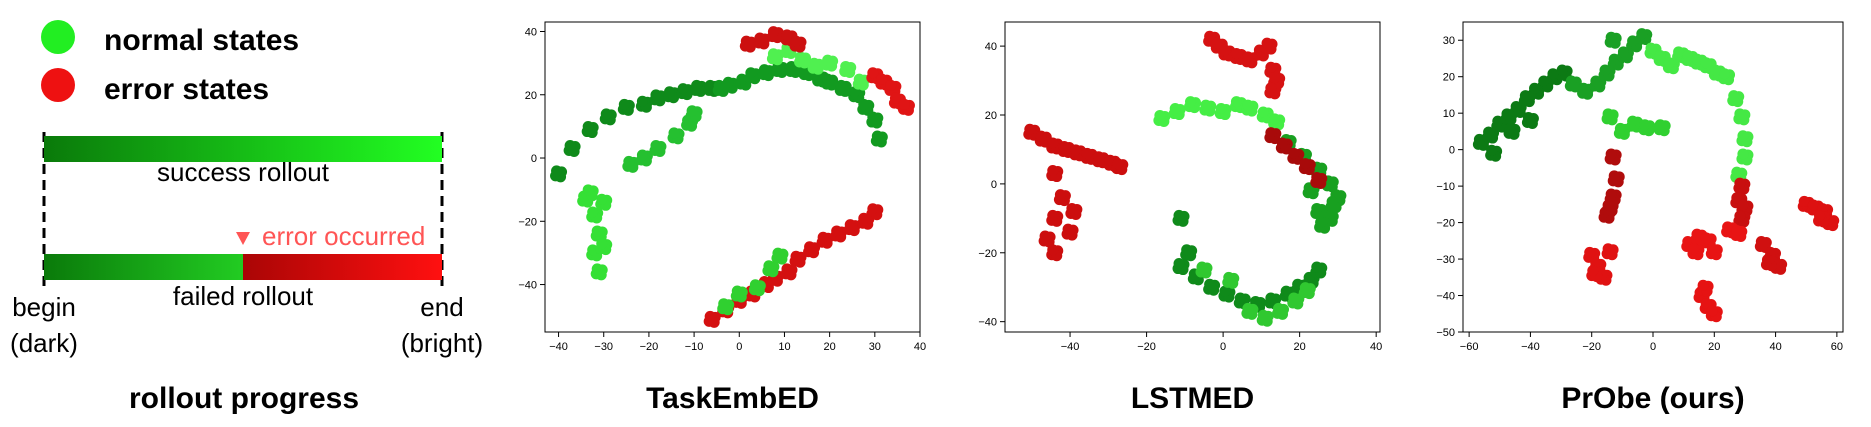  What do you see at coordinates (1185, 178) in the screenshot?
I see `lstmed-points` at bounding box center [1185, 178].